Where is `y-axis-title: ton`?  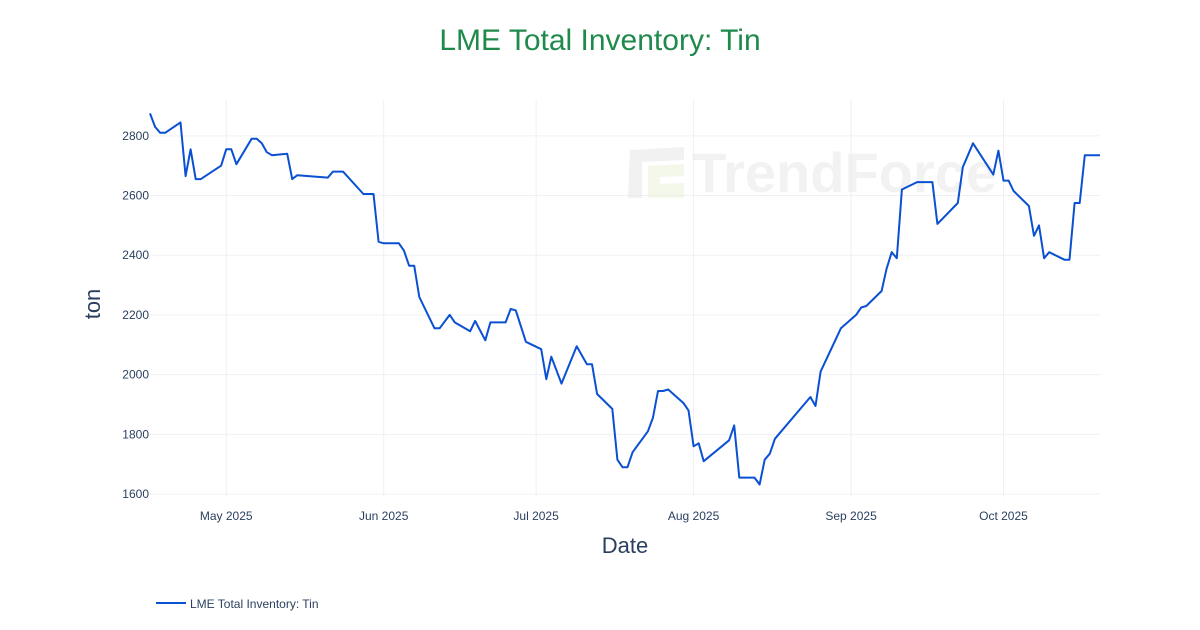
y-axis-title: ton is located at coordinates (92, 304).